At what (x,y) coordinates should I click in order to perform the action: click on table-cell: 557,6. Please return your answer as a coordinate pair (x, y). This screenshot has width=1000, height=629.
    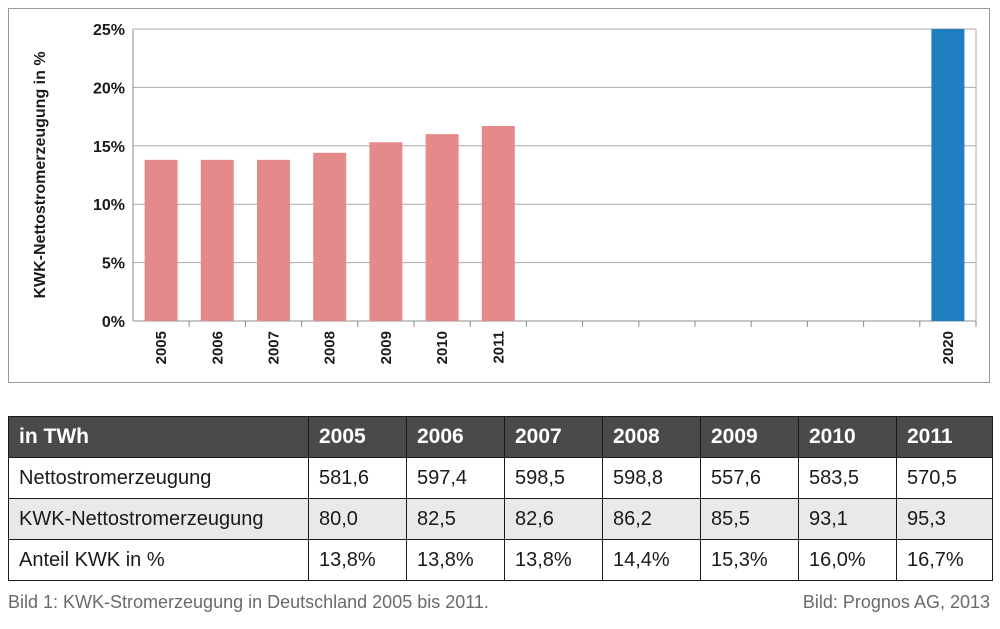
    Looking at the image, I should click on (749, 478).